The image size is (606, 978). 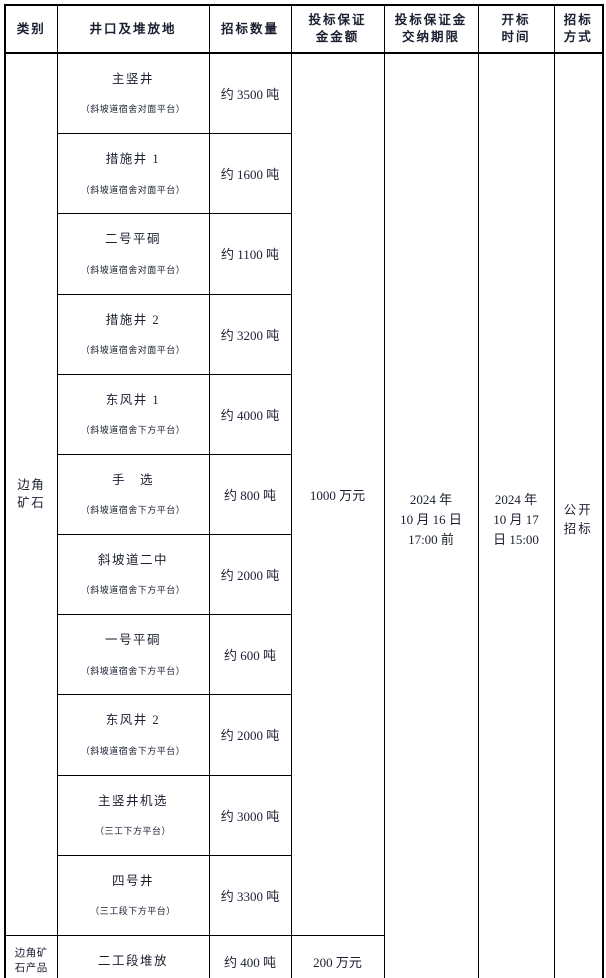 What do you see at coordinates (133, 720) in the screenshot?
I see `site-name: 东风井 2` at bounding box center [133, 720].